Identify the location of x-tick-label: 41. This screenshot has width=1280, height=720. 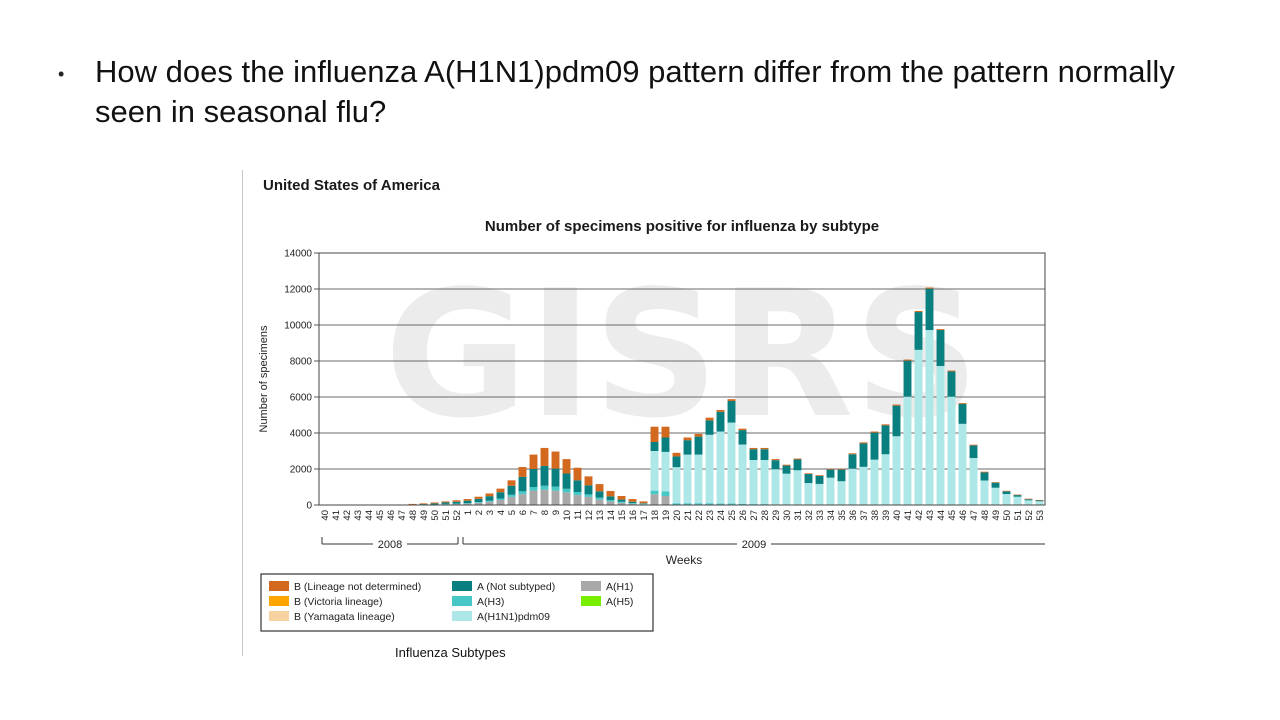
(336, 515).